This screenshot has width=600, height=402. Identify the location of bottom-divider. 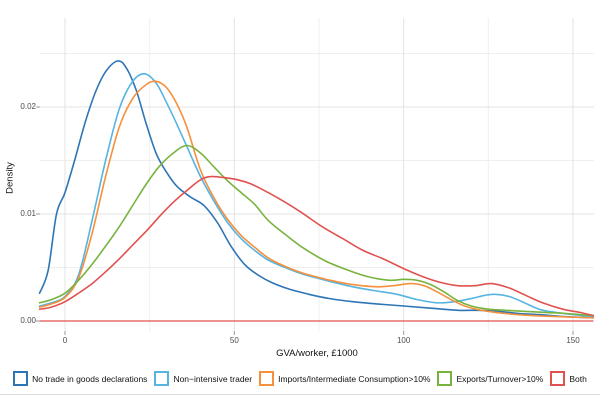
(300, 394).